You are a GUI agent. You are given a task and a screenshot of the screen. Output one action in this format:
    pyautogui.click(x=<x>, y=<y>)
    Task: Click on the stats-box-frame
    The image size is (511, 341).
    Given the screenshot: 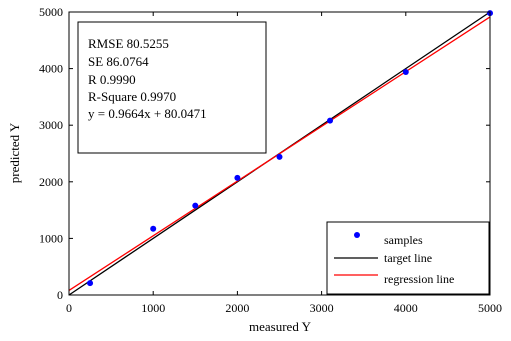 What is the action you would take?
    pyautogui.click(x=172, y=87)
    